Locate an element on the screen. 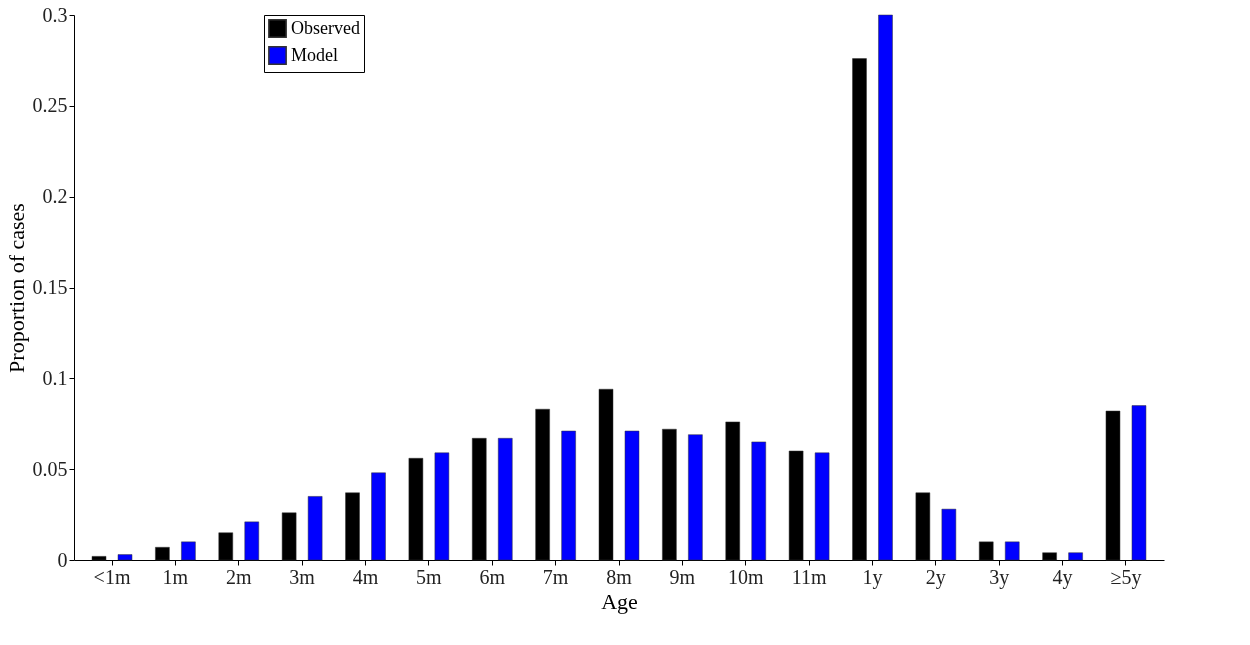  y-tick-label: 0.3 is located at coordinates (55, 14).